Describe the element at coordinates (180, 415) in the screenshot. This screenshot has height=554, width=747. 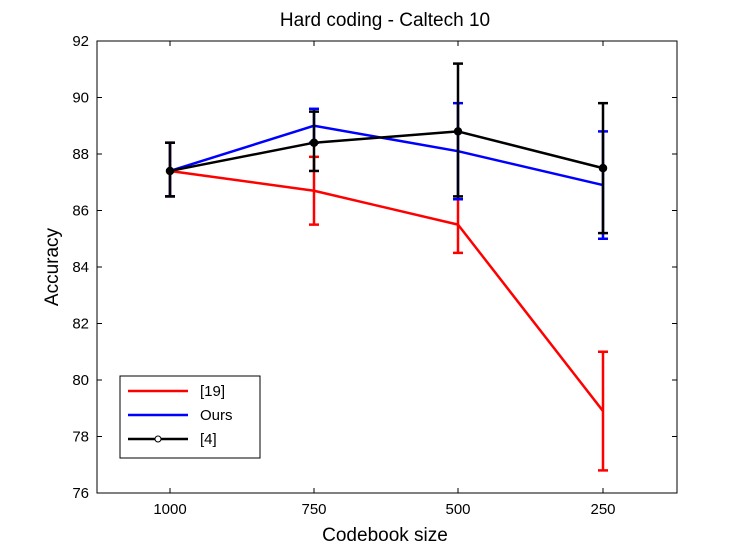
I see `legend-item: Ours` at that location.